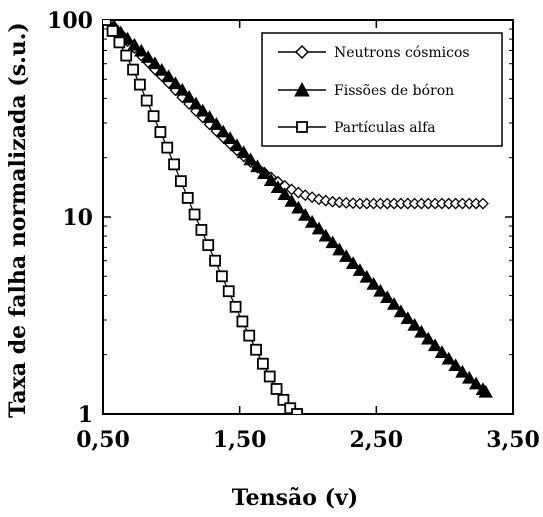 The width and height of the screenshot is (543, 517). I want to click on data-point-diamond, so click(483, 203).